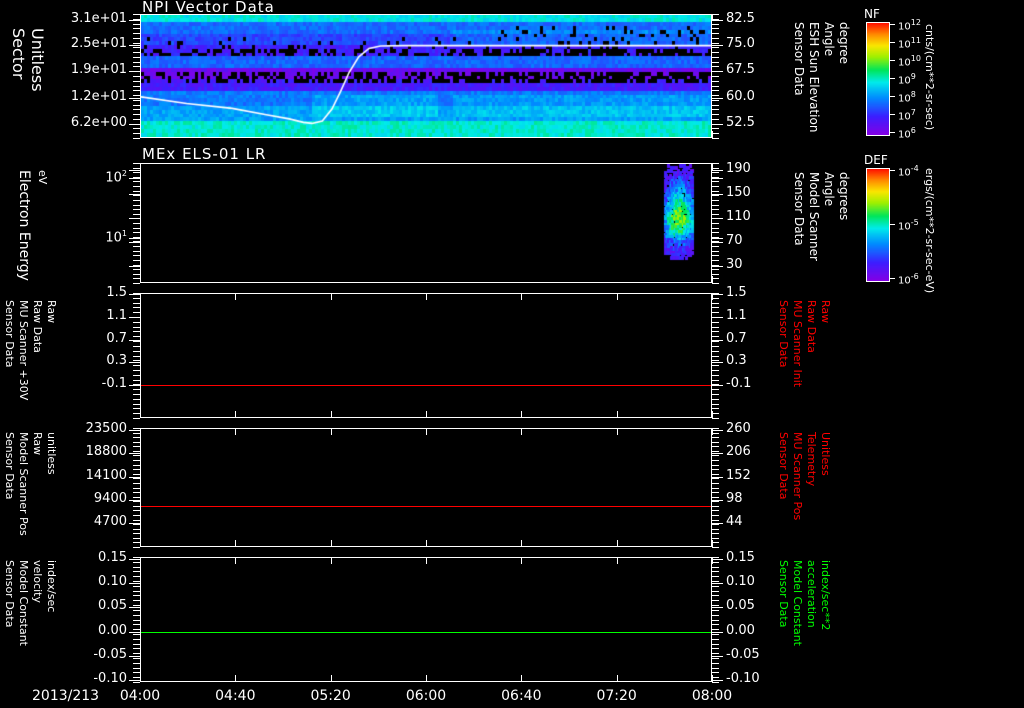 The image size is (1024, 708). I want to click on axis-label-line: Sensor Data, so click(9, 466).